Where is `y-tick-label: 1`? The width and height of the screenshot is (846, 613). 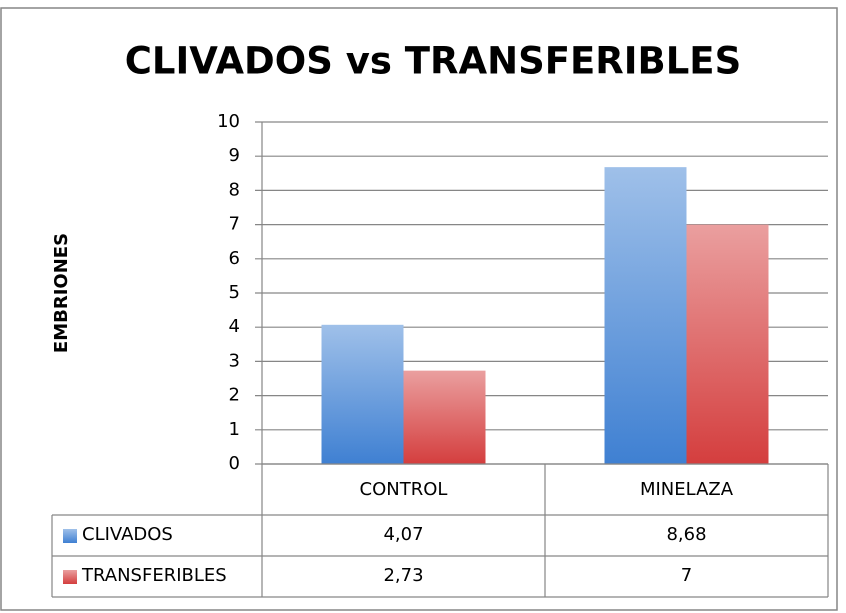
y-tick-label: 1 is located at coordinates (234, 429).